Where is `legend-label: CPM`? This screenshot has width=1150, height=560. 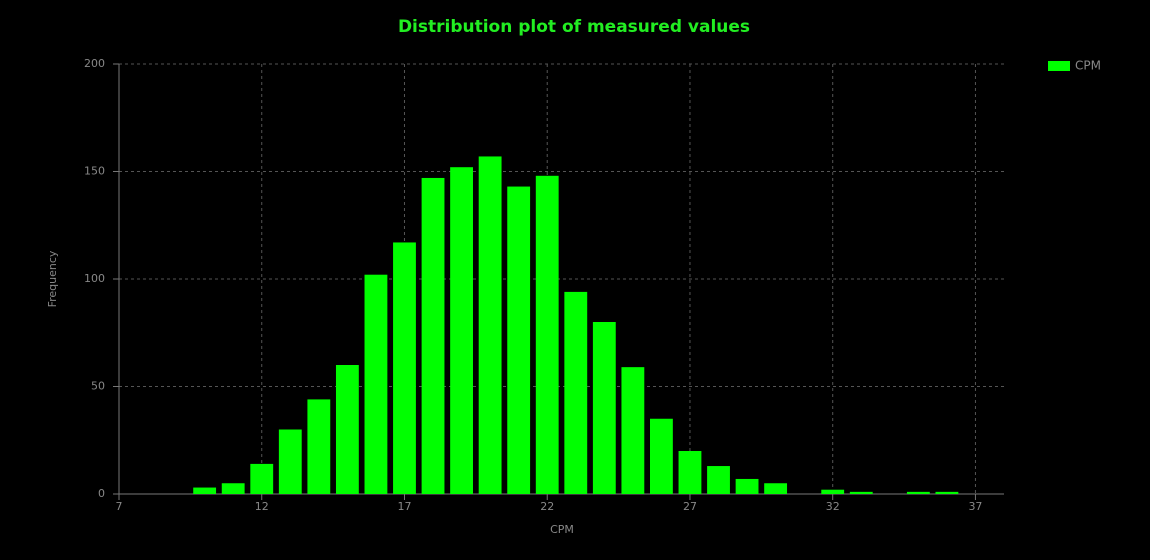
legend-label: CPM is located at coordinates (1088, 66).